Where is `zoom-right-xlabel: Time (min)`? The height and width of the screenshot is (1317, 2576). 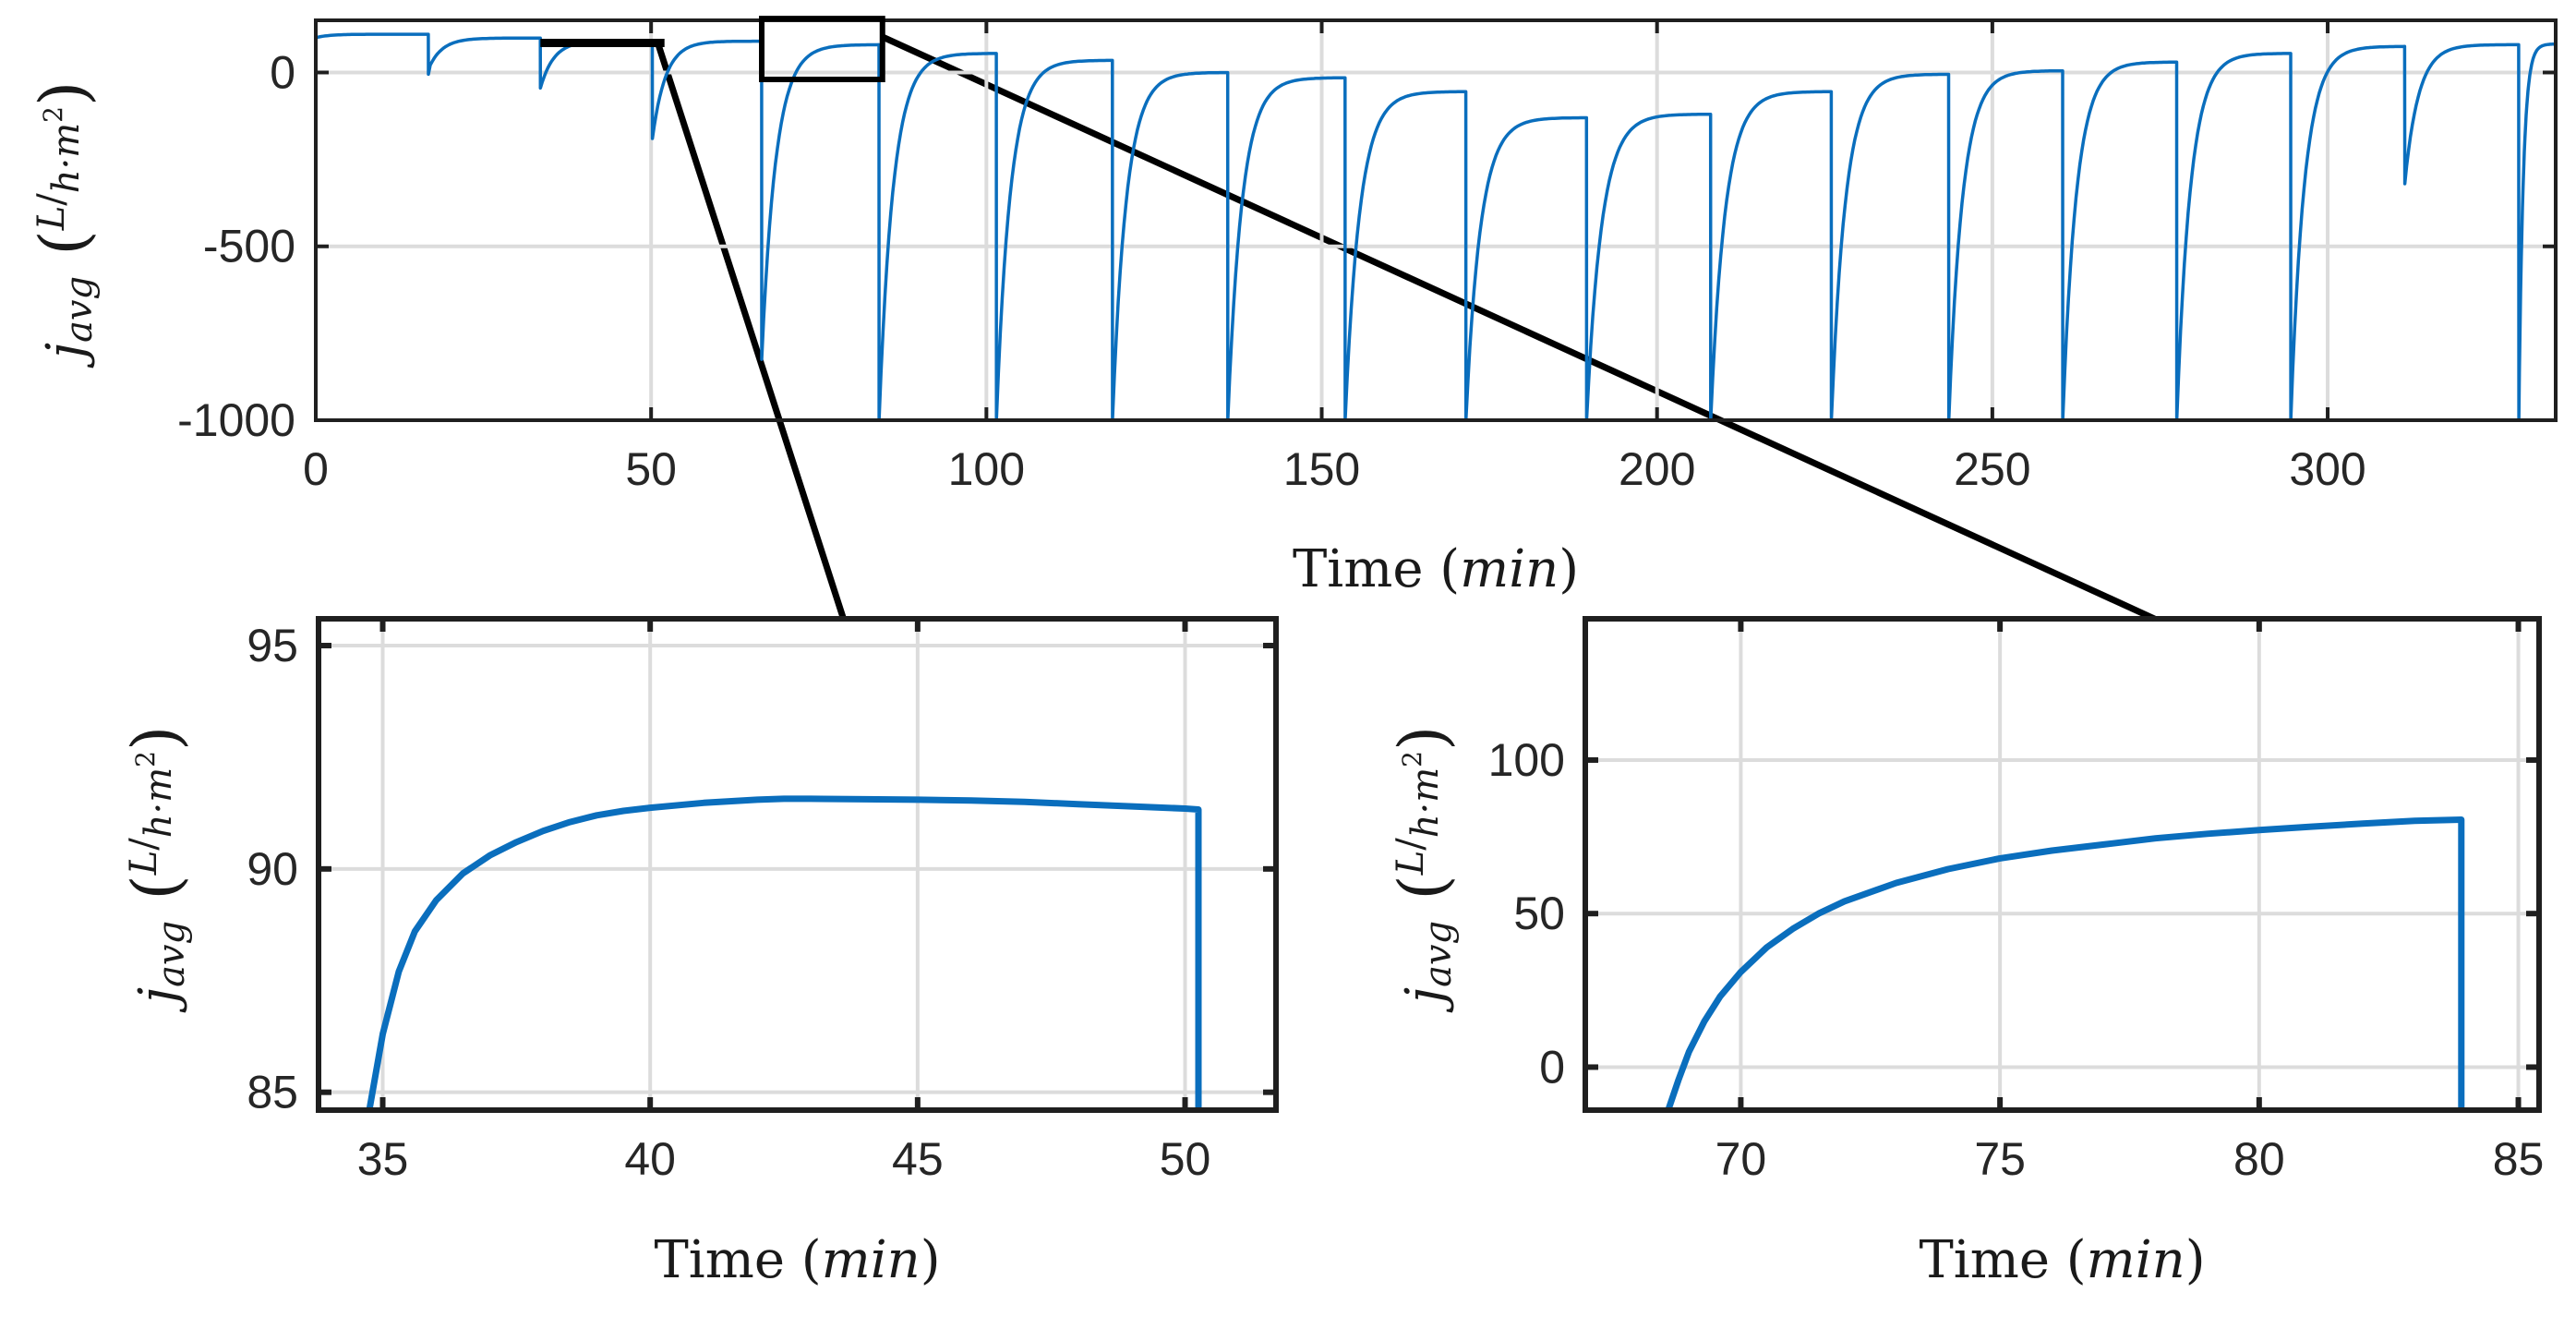
zoom-right-xlabel: Time (min) is located at coordinates (2062, 1260).